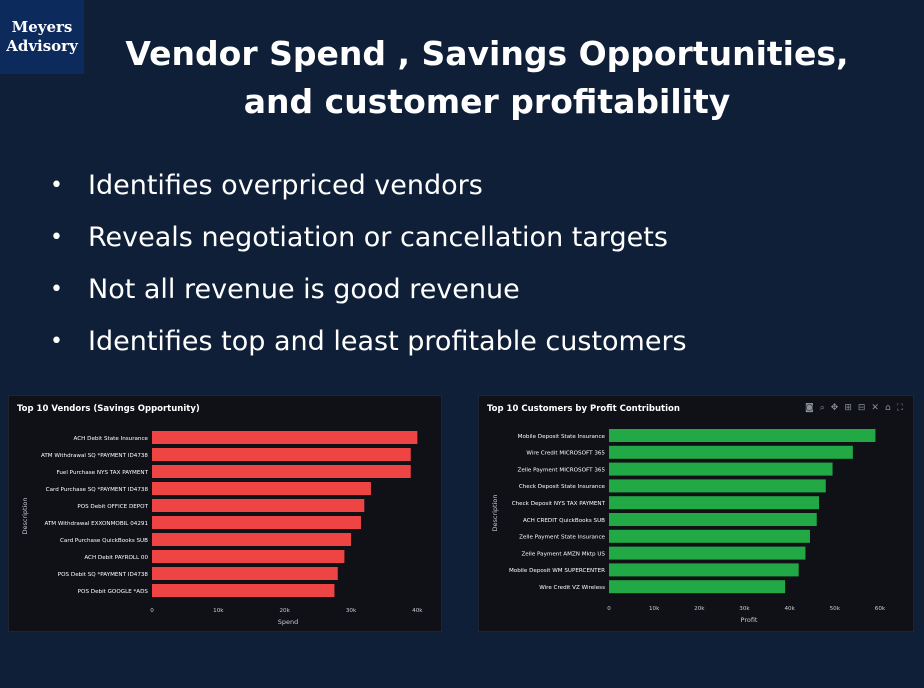 The width and height of the screenshot is (924, 688). What do you see at coordinates (861, 408) in the screenshot?
I see `zoom-out-icon: ⊟` at bounding box center [861, 408].